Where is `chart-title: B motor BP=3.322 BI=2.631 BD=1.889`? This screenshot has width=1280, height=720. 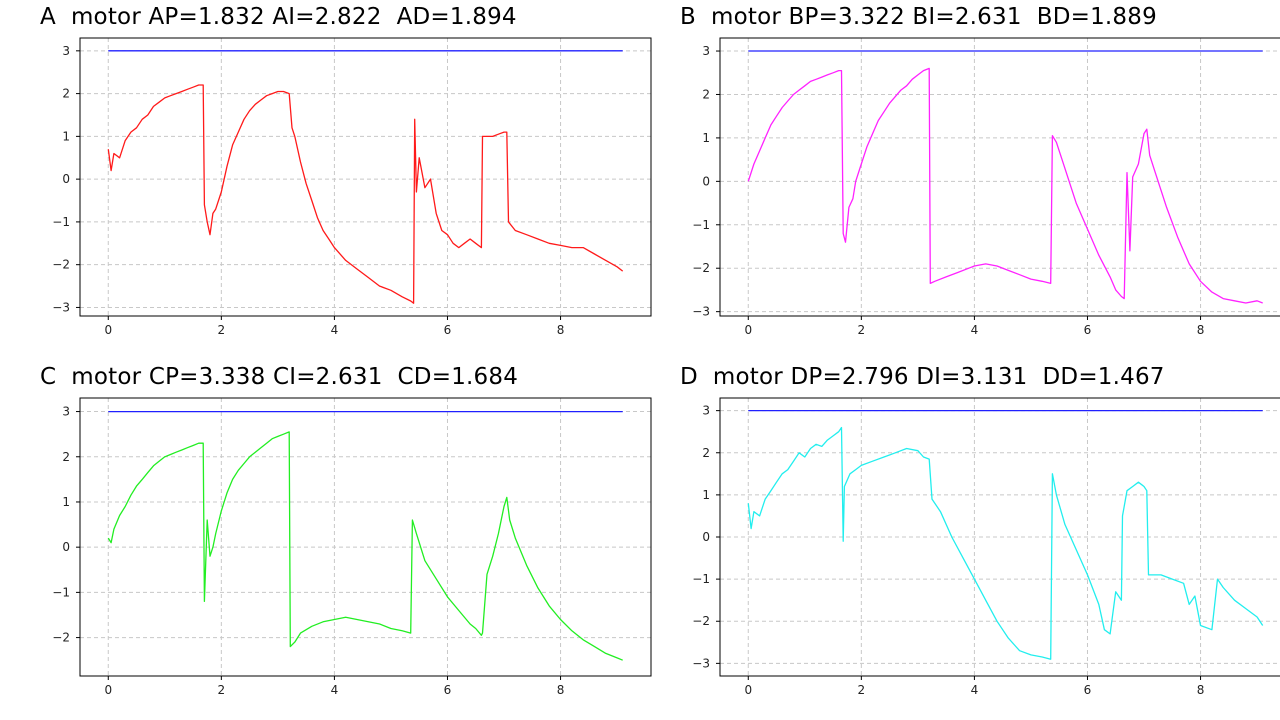
chart-title: B motor BP=3.322 BI=2.631 BD=1.889 is located at coordinates (918, 17).